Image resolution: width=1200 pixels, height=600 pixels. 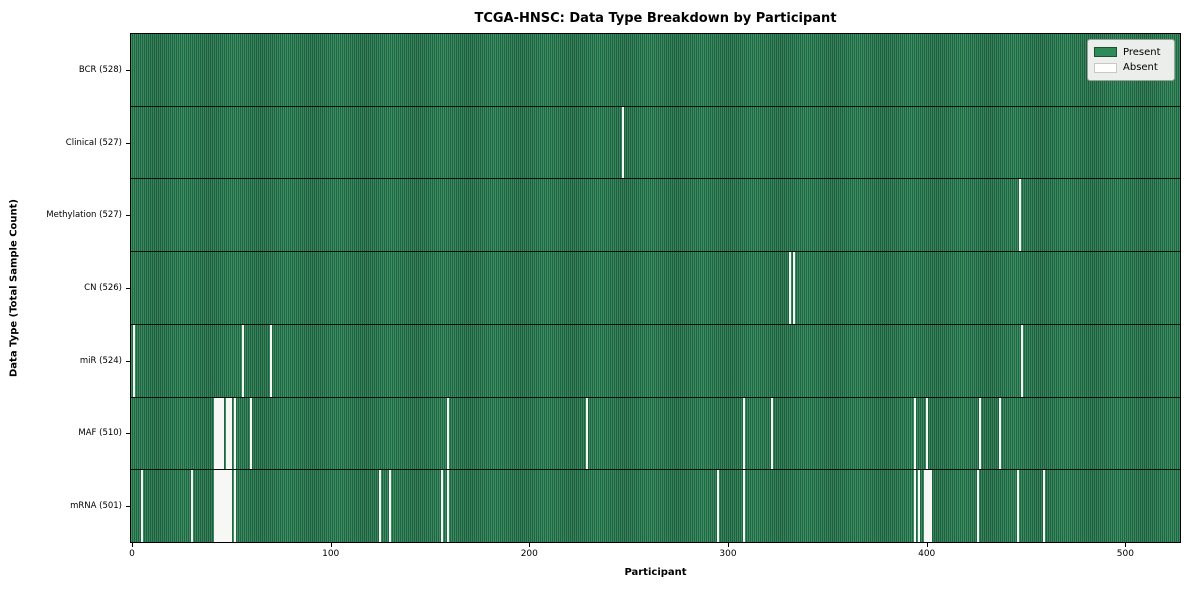 What do you see at coordinates (93, 142) in the screenshot?
I see `y-tick-label: Clinical (527)` at bounding box center [93, 142].